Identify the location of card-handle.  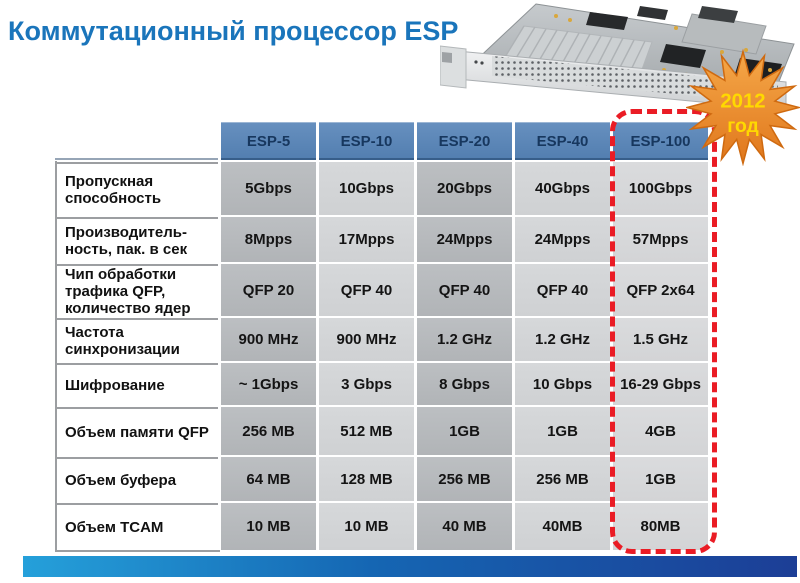
(447, 57).